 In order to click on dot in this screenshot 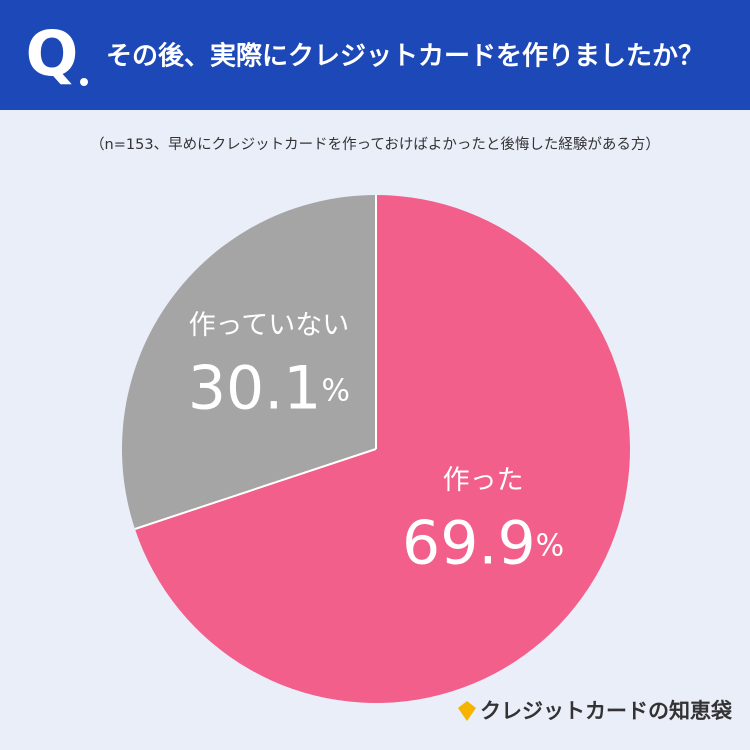, I will do `click(84, 82)`.